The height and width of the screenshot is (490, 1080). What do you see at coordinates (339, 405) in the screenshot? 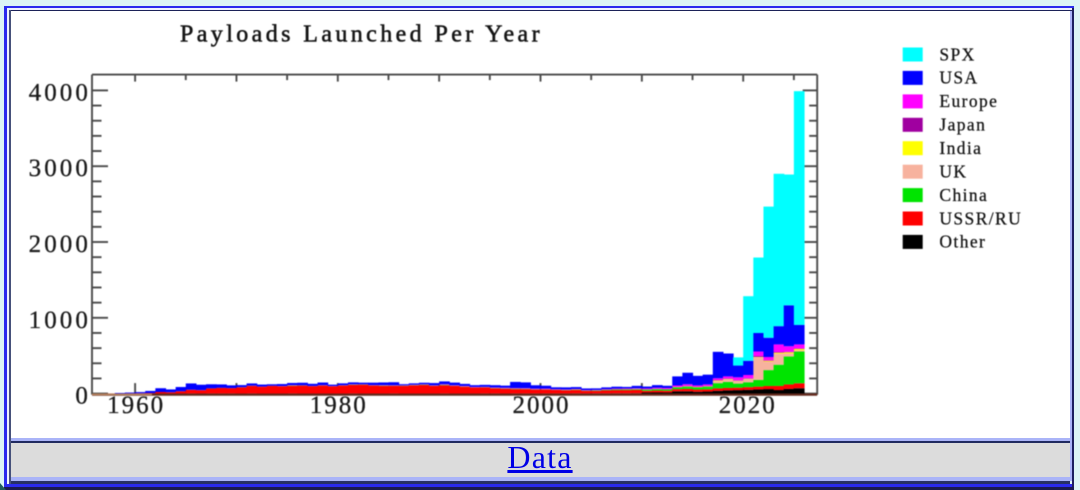
I see `svg-text: 1980` at bounding box center [339, 405].